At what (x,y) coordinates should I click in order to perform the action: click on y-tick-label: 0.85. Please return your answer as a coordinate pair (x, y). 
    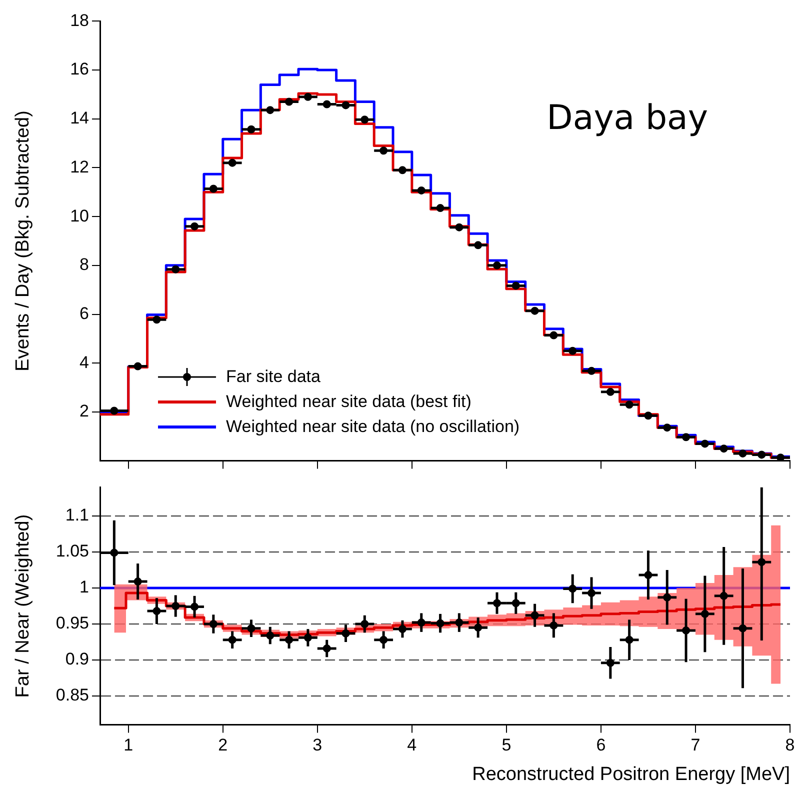
    Looking at the image, I should click on (72, 695).